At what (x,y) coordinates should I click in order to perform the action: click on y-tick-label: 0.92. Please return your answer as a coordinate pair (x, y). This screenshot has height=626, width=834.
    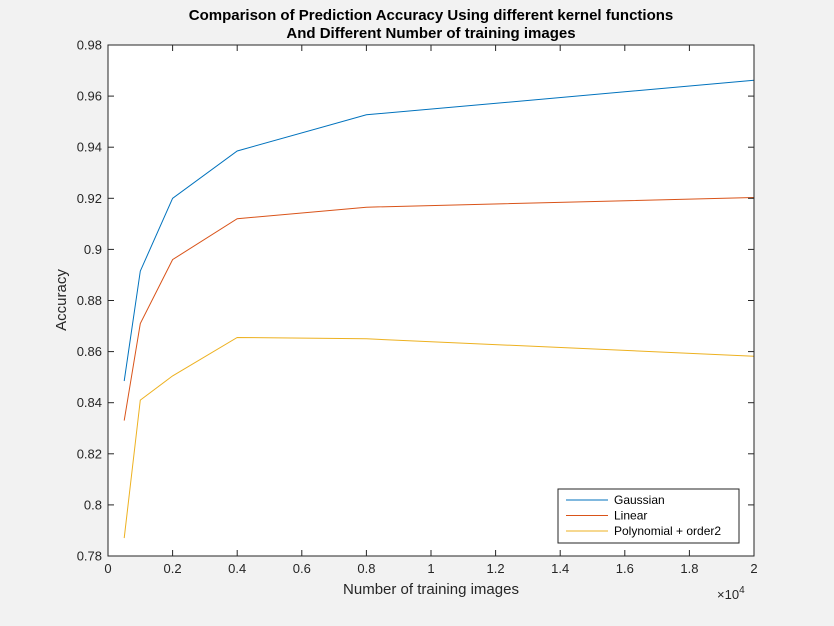
    Looking at the image, I should click on (89, 198).